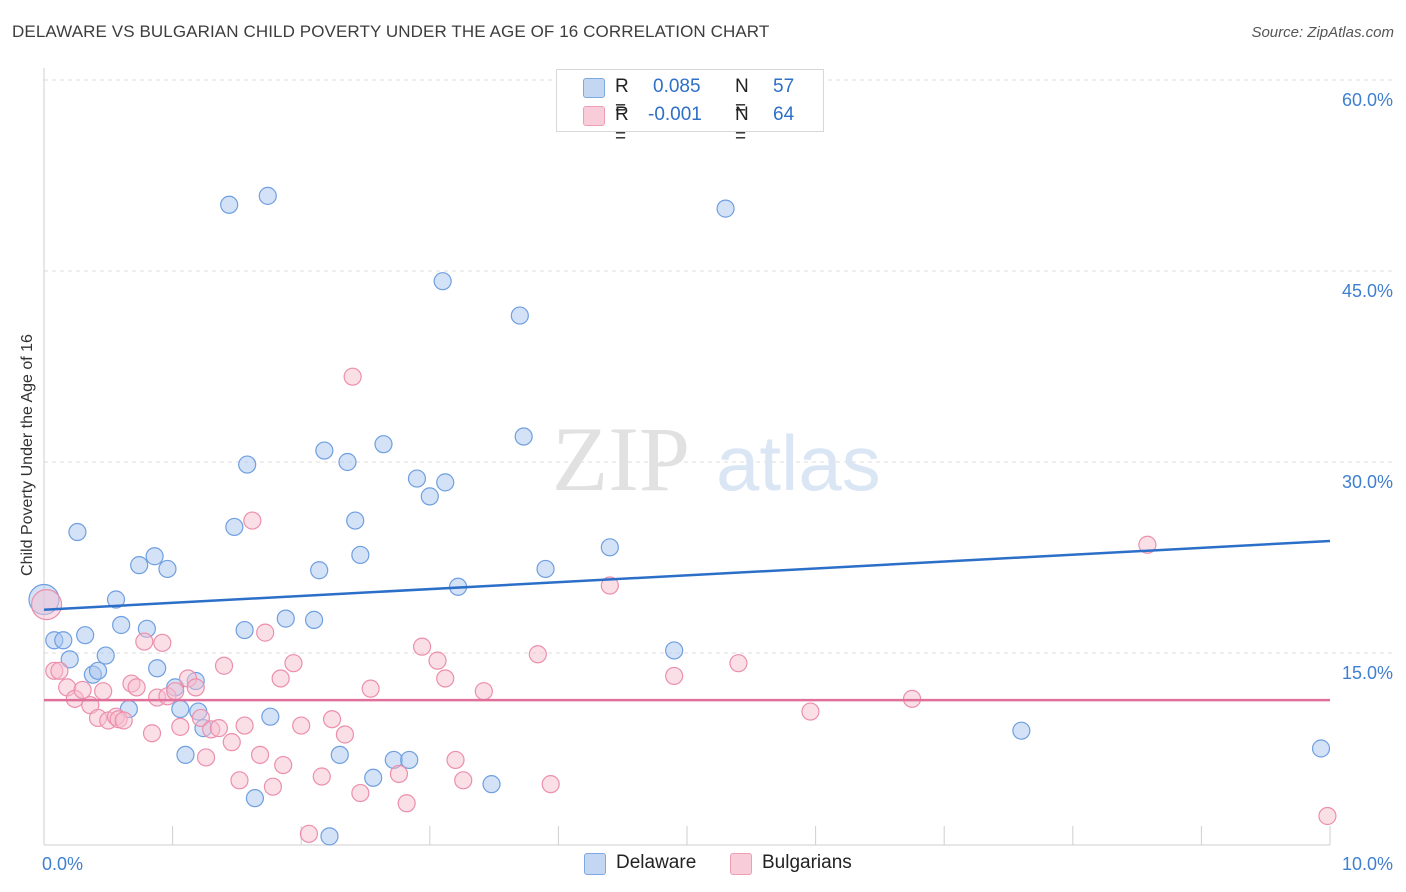  Describe the element at coordinates (656, 862) in the screenshot. I see `series-name-delaware: Delaware` at that location.